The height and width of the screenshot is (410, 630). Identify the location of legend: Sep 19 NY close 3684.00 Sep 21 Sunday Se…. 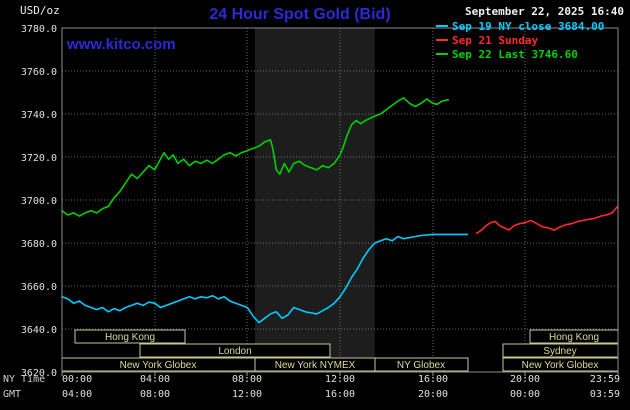
(520, 40).